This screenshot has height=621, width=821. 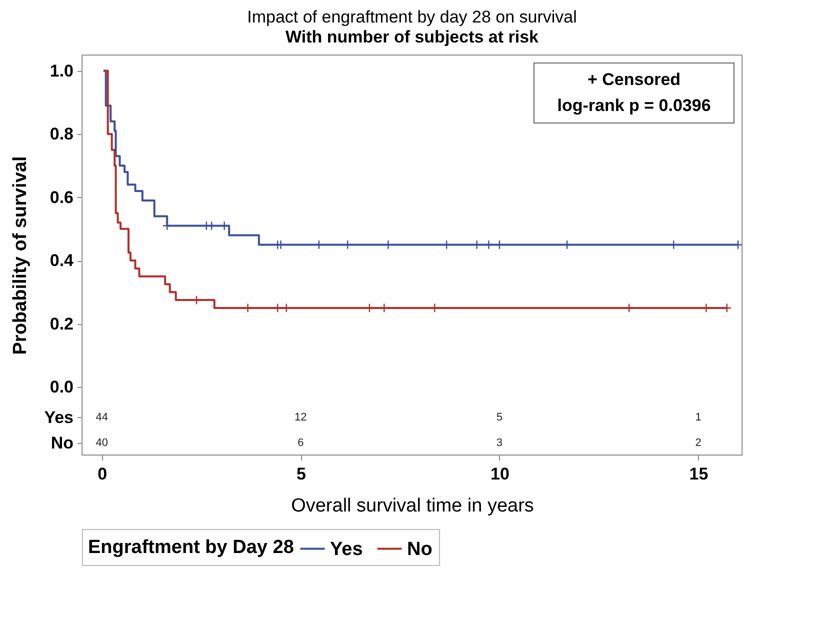 What do you see at coordinates (499, 417) in the screenshot?
I see `annotation: 5` at bounding box center [499, 417].